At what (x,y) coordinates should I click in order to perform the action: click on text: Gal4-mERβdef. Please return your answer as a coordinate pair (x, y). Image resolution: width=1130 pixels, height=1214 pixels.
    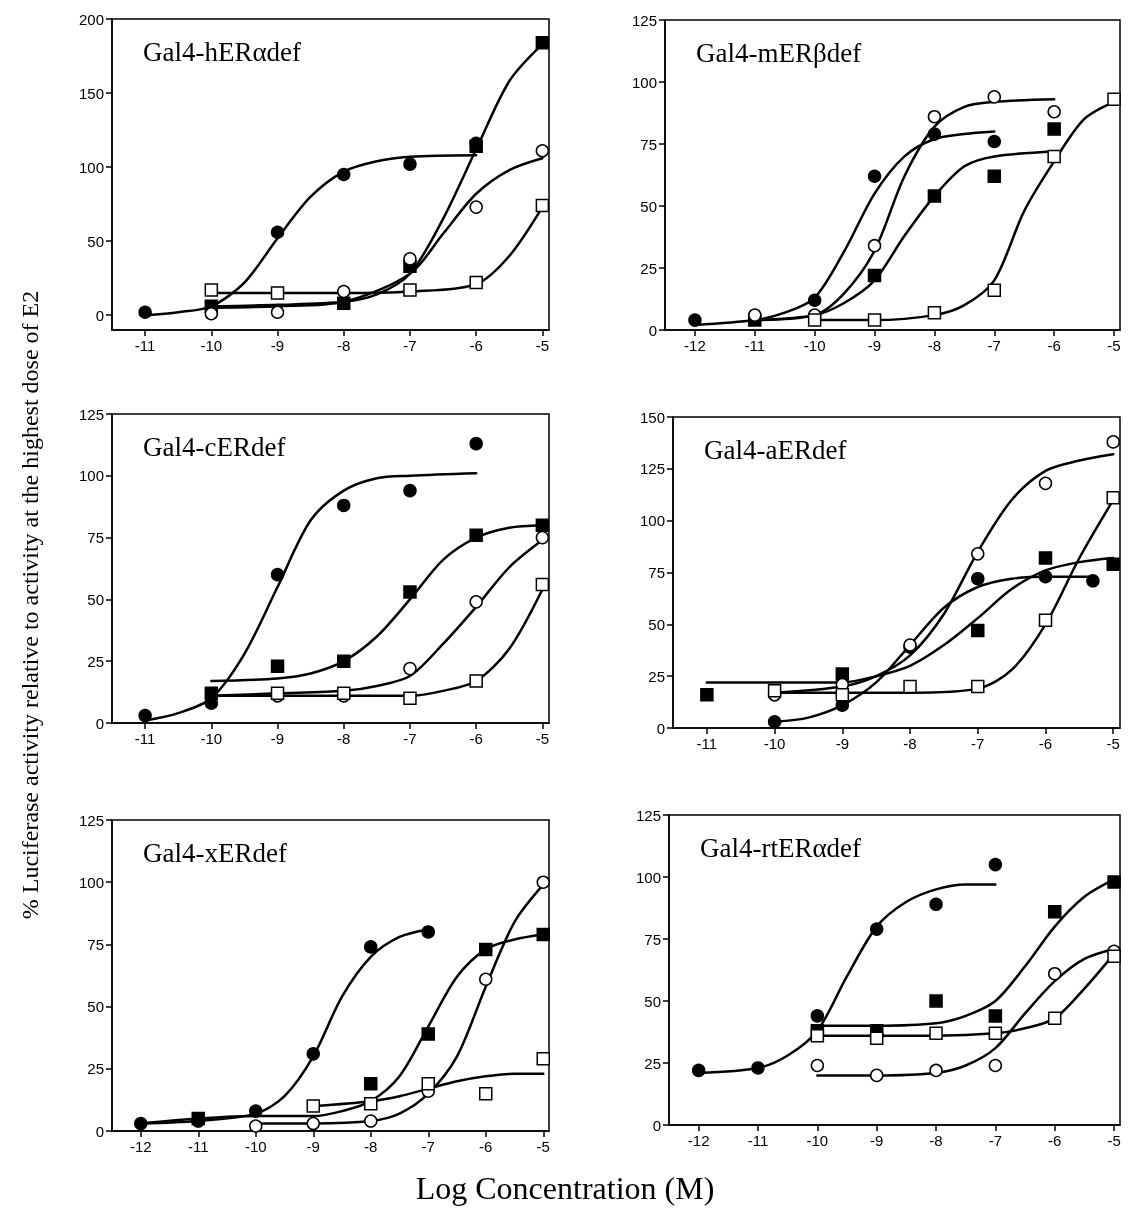
    Looking at the image, I should click on (779, 52).